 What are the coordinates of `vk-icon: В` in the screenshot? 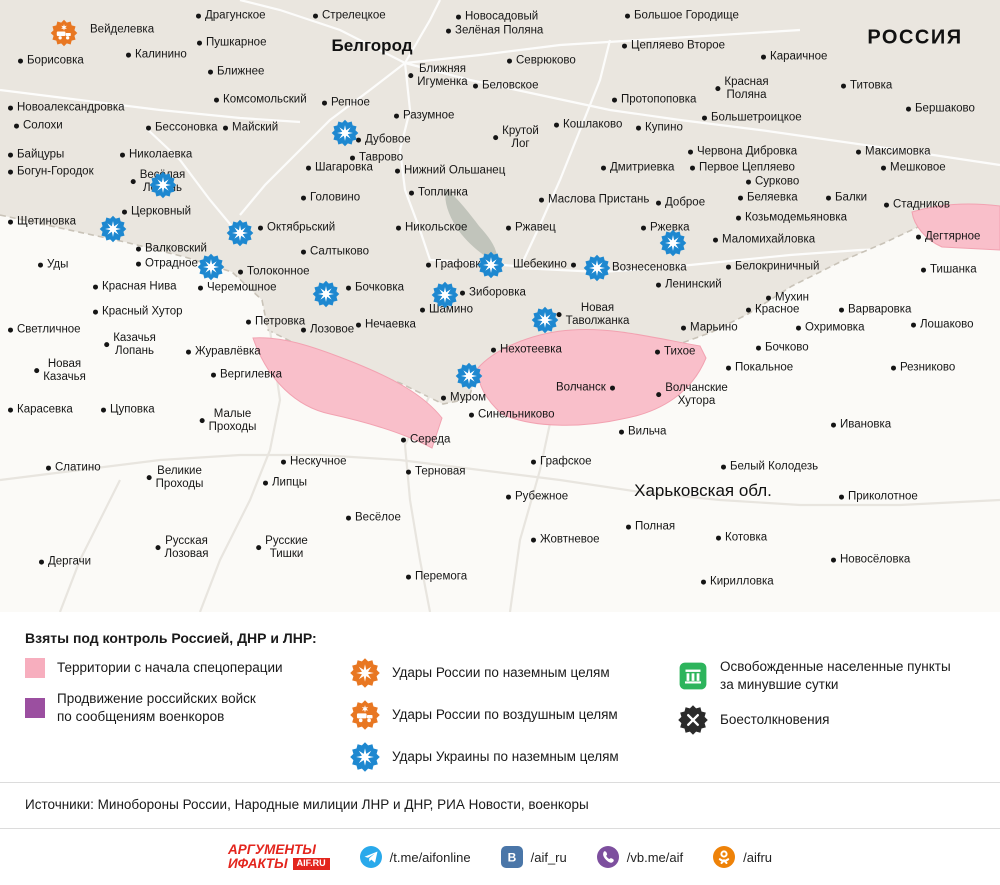 It's located at (511, 857).